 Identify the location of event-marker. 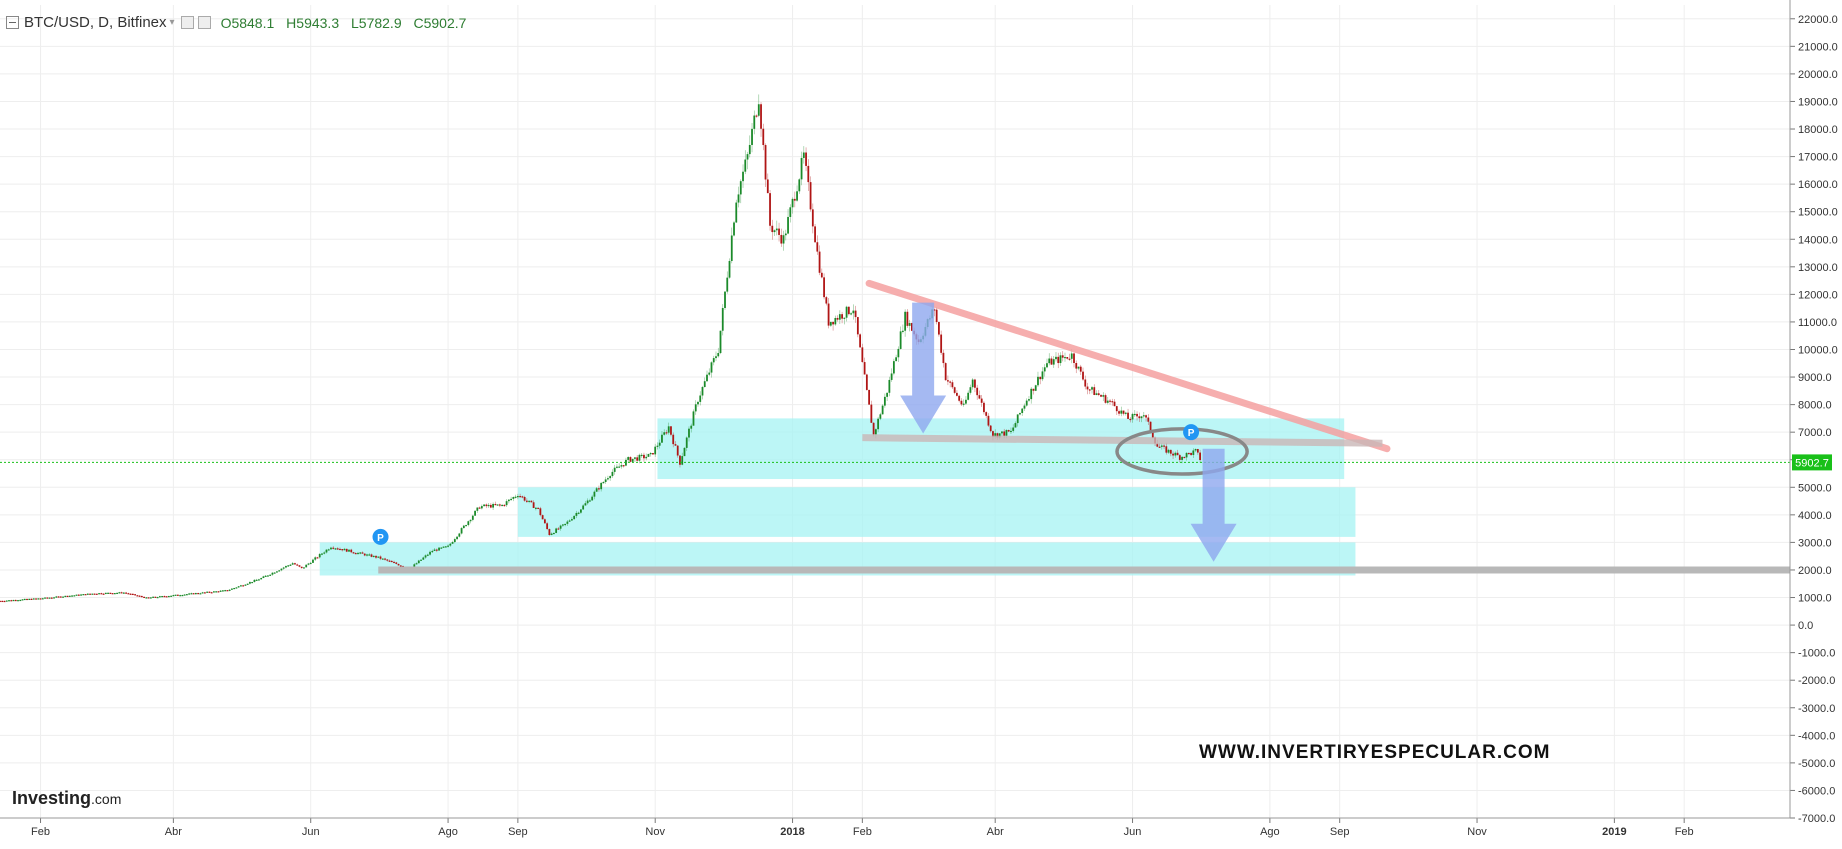
(1191, 432).